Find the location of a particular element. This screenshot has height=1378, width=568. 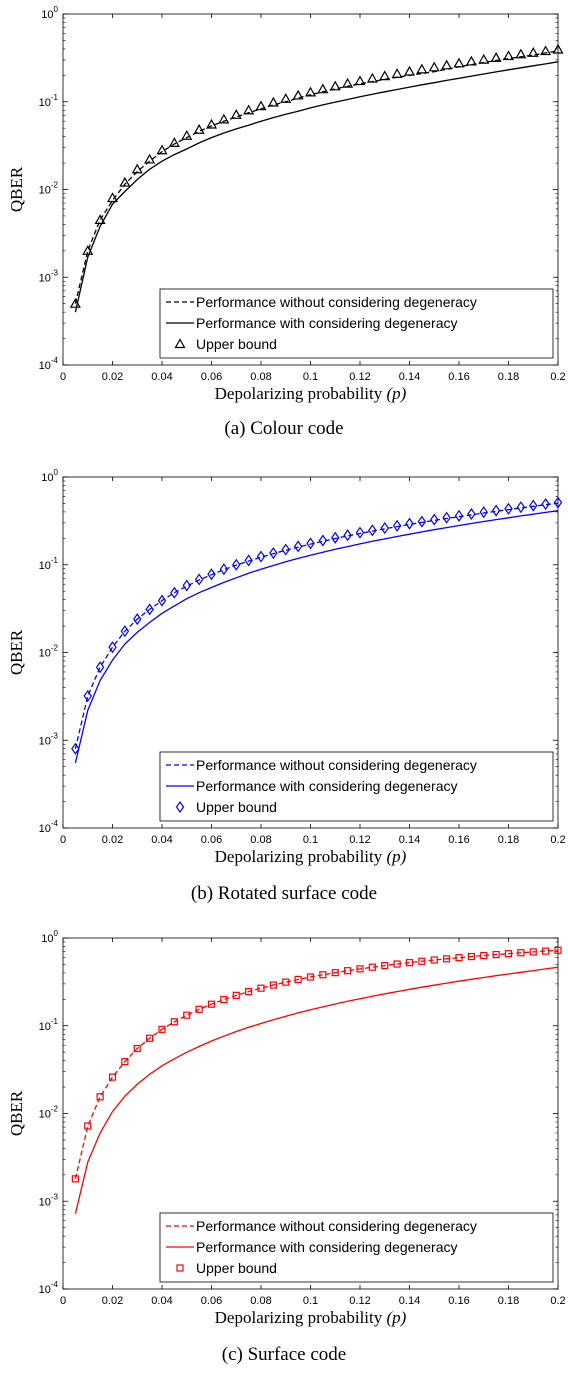

x-tick-label: 0.14 is located at coordinates (409, 840).